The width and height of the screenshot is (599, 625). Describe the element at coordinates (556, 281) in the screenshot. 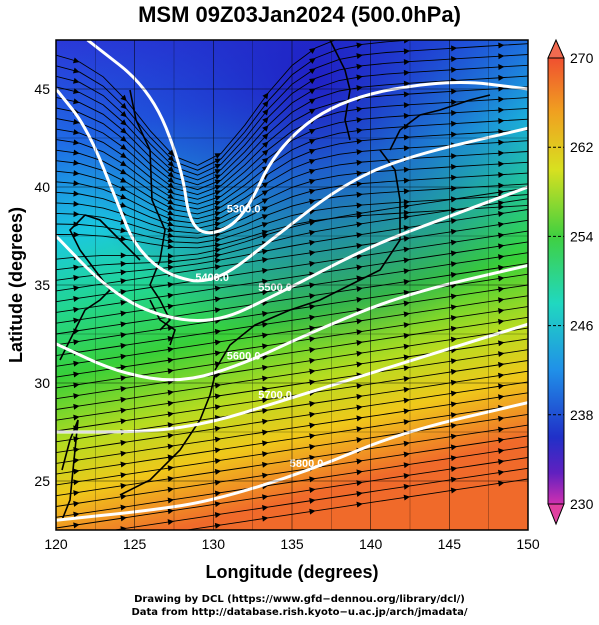

I see `colorbar-body` at that location.